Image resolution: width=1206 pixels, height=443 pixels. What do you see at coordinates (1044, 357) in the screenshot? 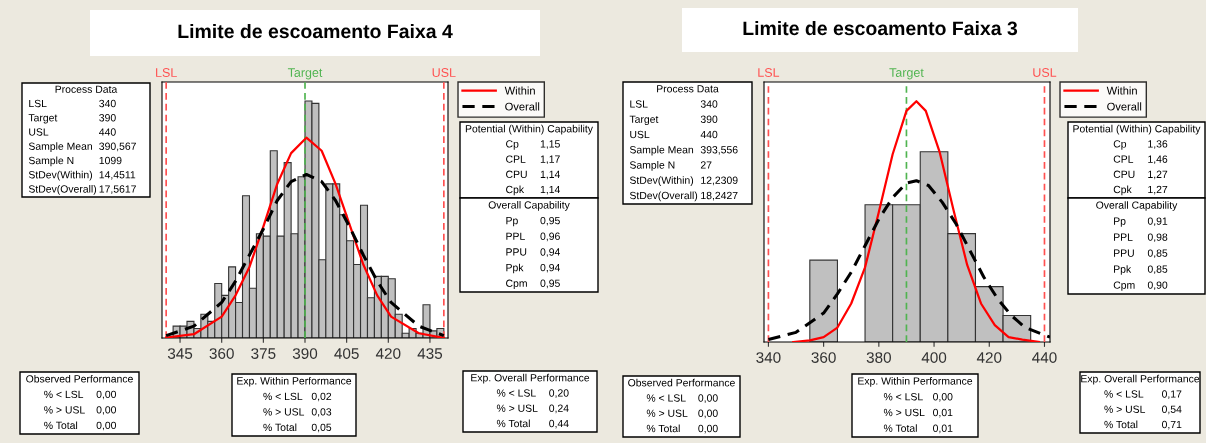
I see `x-tick-label: 440` at bounding box center [1044, 357].